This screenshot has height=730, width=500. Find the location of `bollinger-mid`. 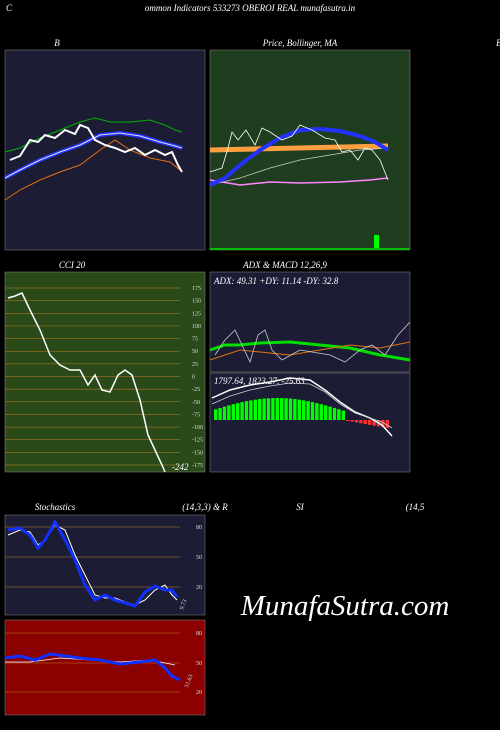

bollinger-mid is located at coordinates (299, 156).